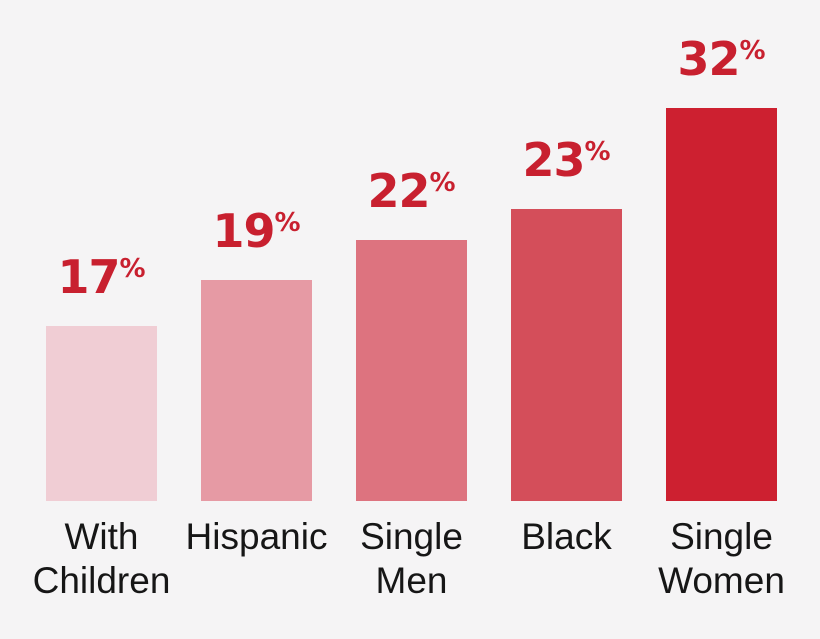 This screenshot has width=820, height=639. Describe the element at coordinates (102, 559) in the screenshot. I see `category-label-with-children: With Children` at that location.